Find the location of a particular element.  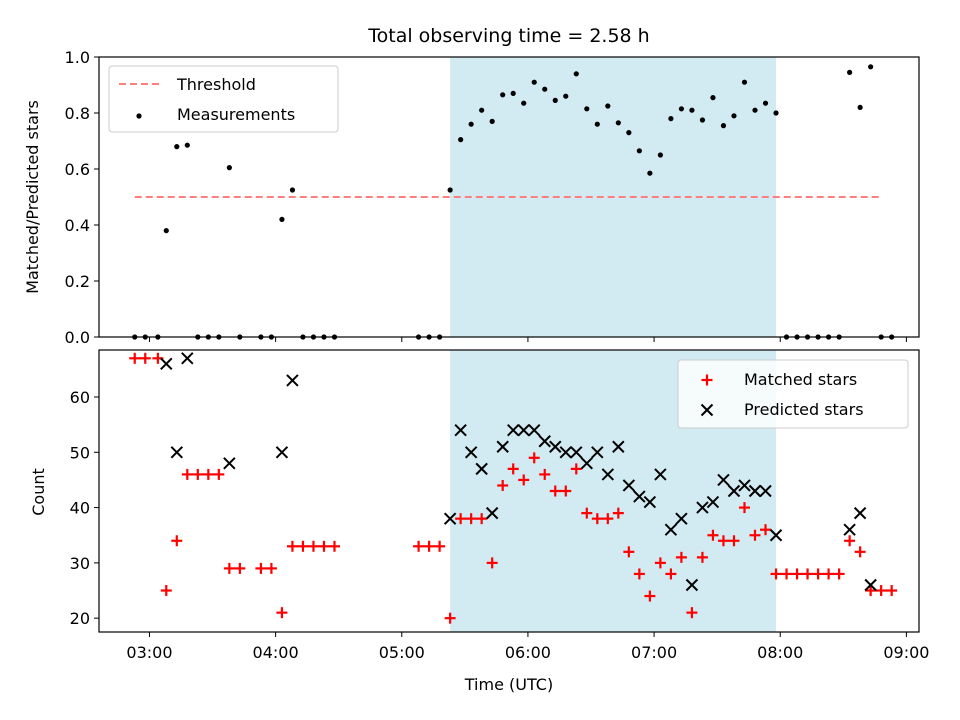

matched-legend-marker is located at coordinates (707, 380).